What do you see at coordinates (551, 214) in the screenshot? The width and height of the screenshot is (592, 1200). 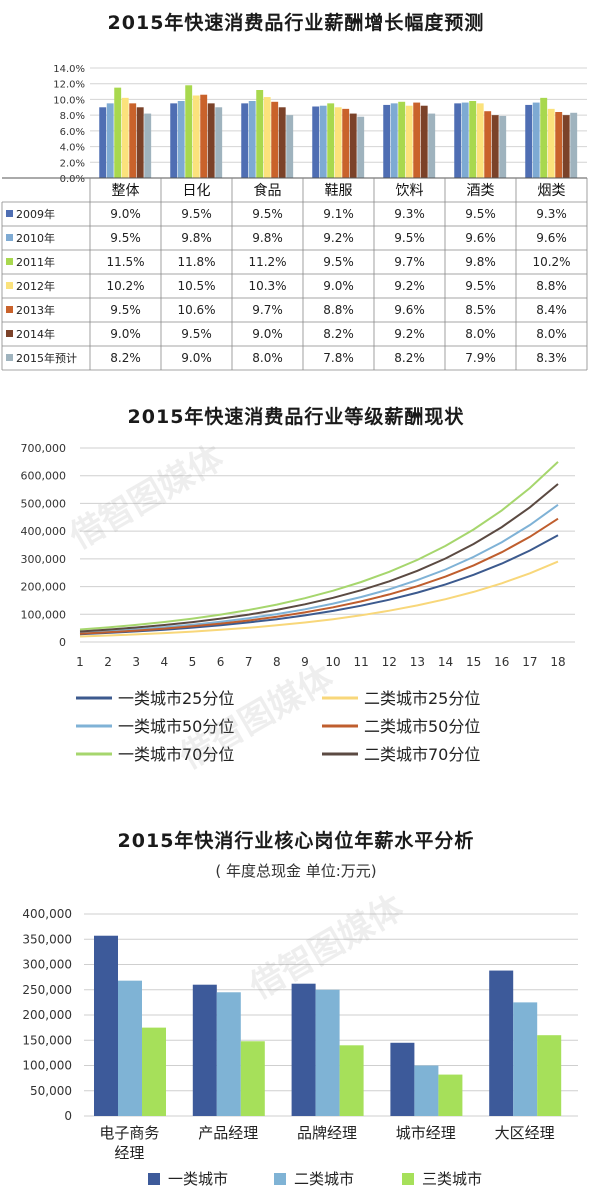 I see `data-cell: 9.3%` at bounding box center [551, 214].